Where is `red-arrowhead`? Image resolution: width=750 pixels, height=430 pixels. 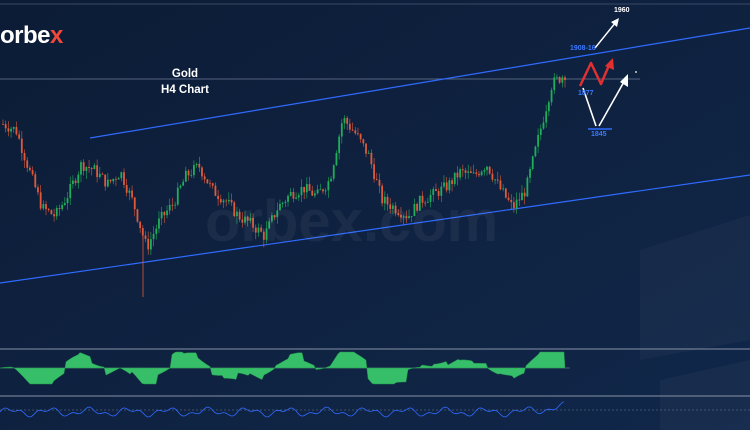 red-arrowhead is located at coordinates (609, 64).